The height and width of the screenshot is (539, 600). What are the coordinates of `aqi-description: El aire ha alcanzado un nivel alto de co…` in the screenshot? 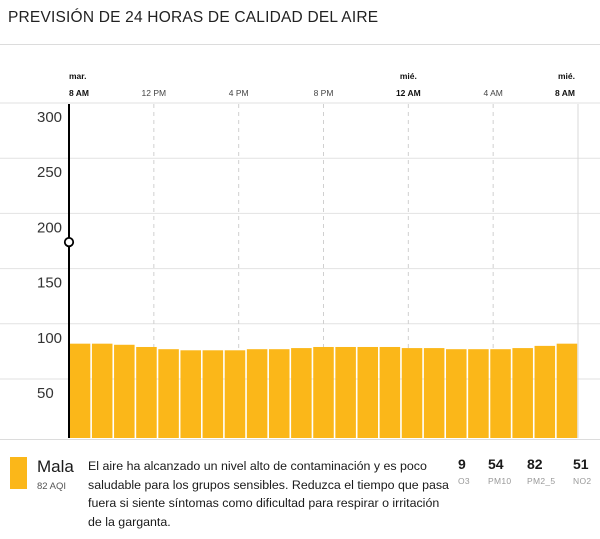 It's located at (268, 494).